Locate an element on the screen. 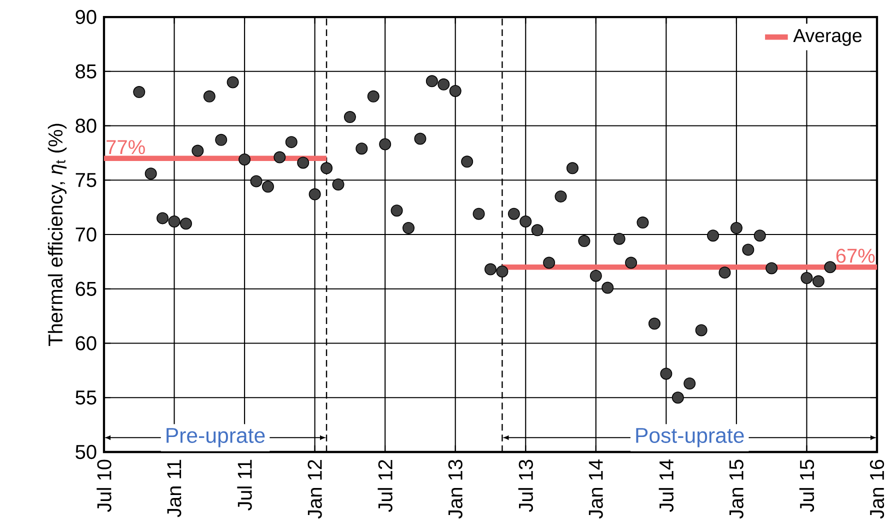 This screenshot has height=529, width=886. y-tick-label: 55 is located at coordinates (86, 397).